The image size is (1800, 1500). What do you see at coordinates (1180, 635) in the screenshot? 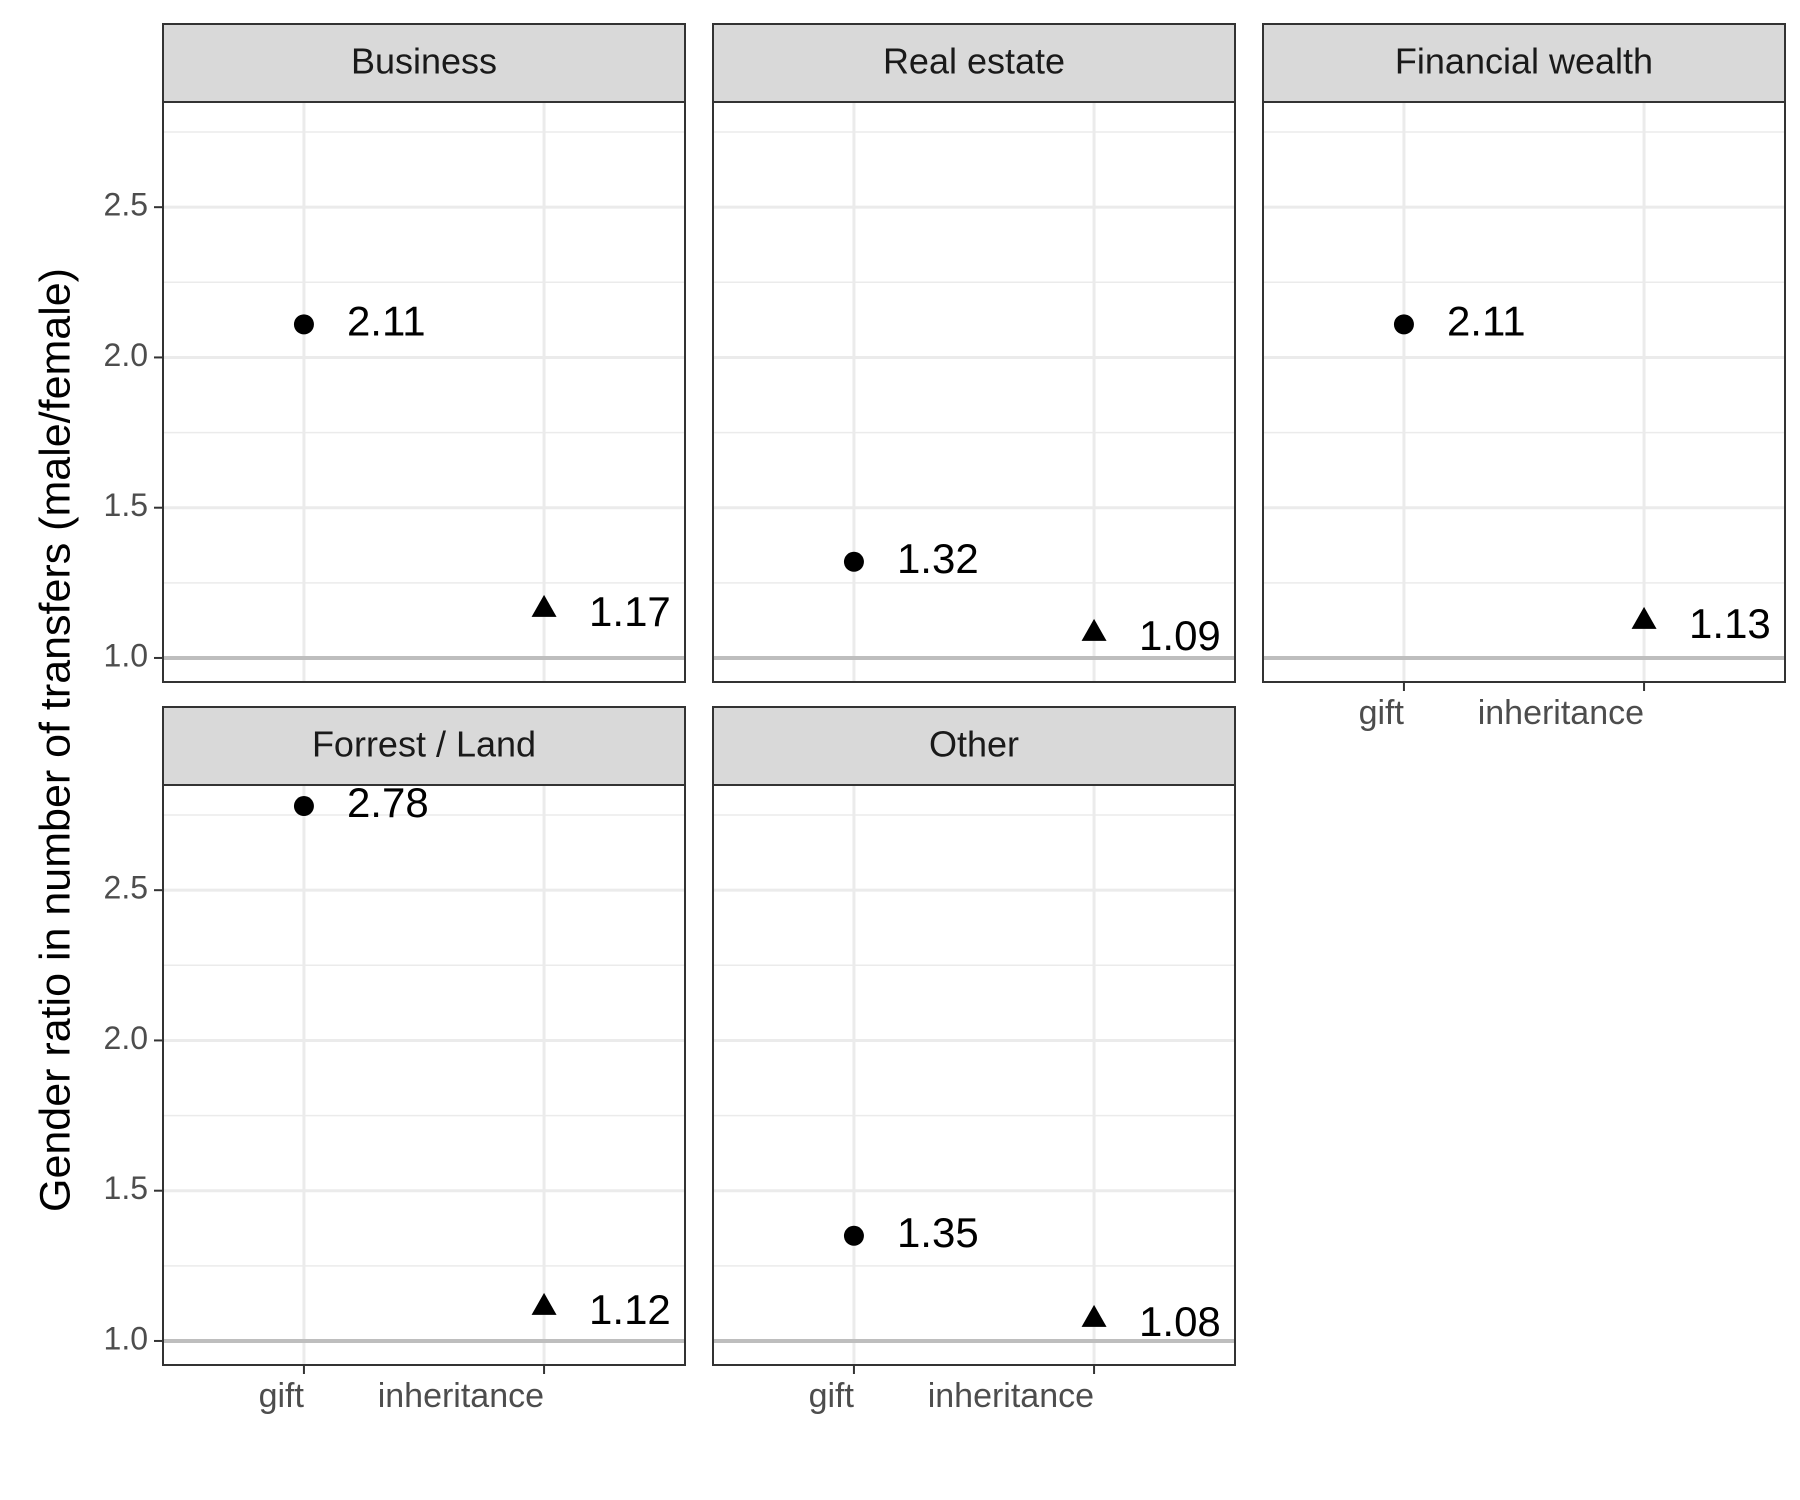
I see `inheritance-value-label: 1.09` at bounding box center [1180, 635].